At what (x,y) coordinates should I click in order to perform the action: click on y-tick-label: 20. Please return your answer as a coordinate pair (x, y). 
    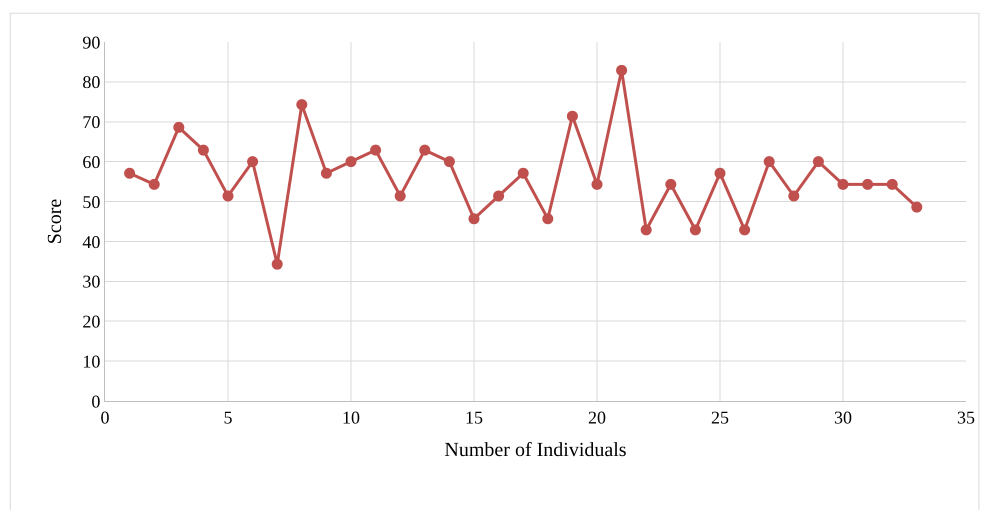
    Looking at the image, I should click on (91, 322).